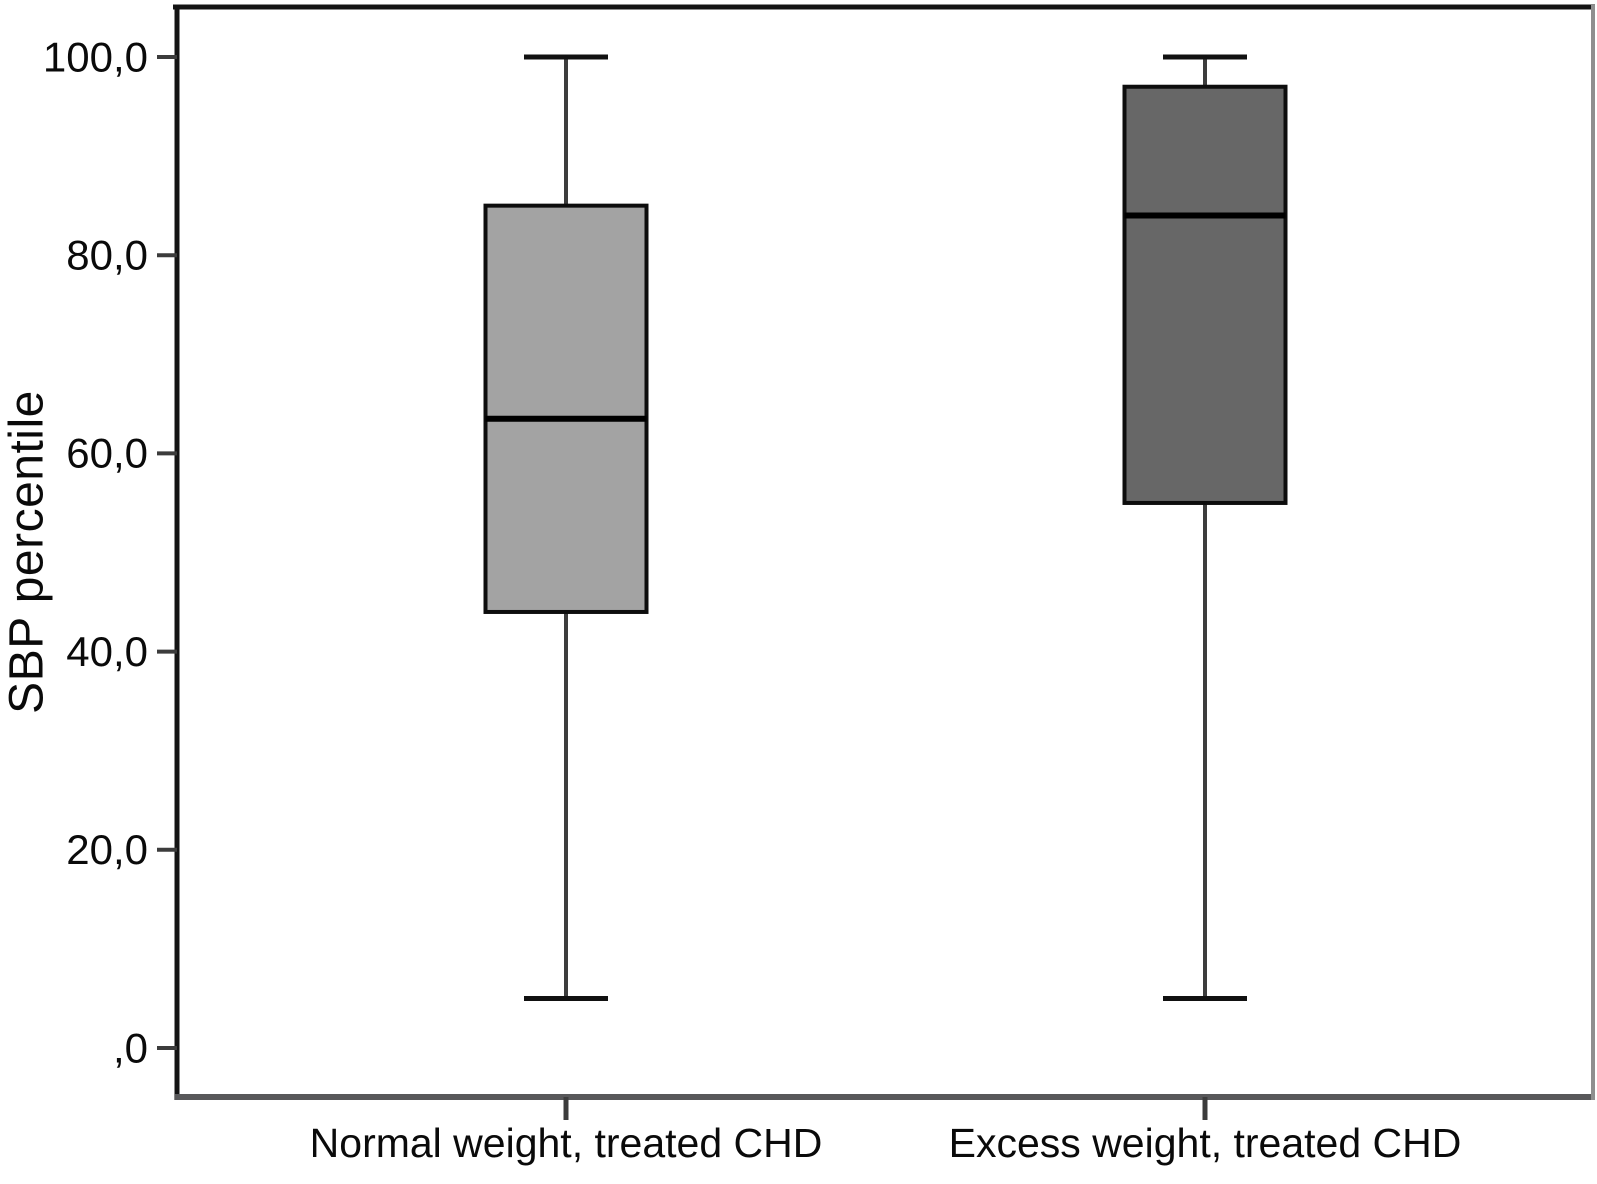 This screenshot has height=1184, width=1597. Describe the element at coordinates (107, 254) in the screenshot. I see `y-tick-label: 80,0` at that location.